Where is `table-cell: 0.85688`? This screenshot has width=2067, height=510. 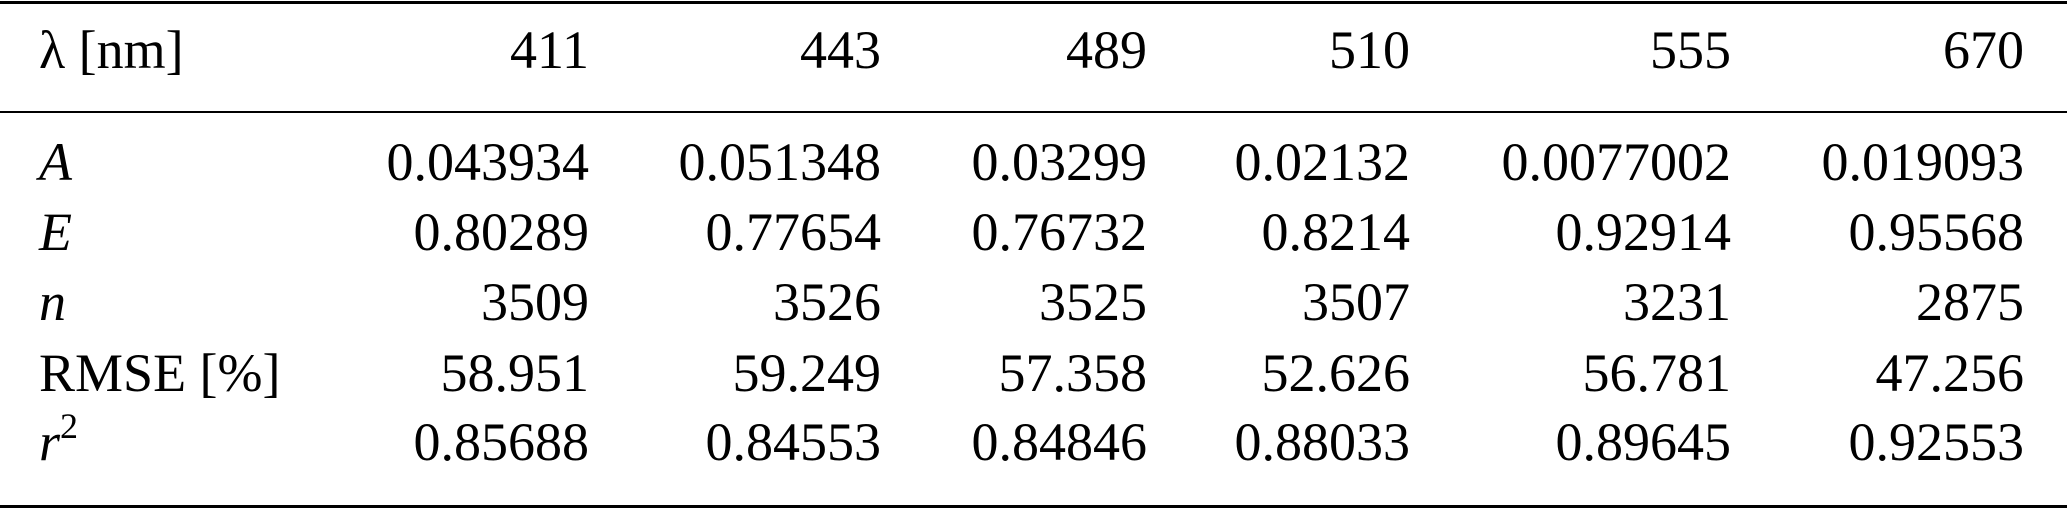 table-cell: 0.85688 is located at coordinates (501, 442).